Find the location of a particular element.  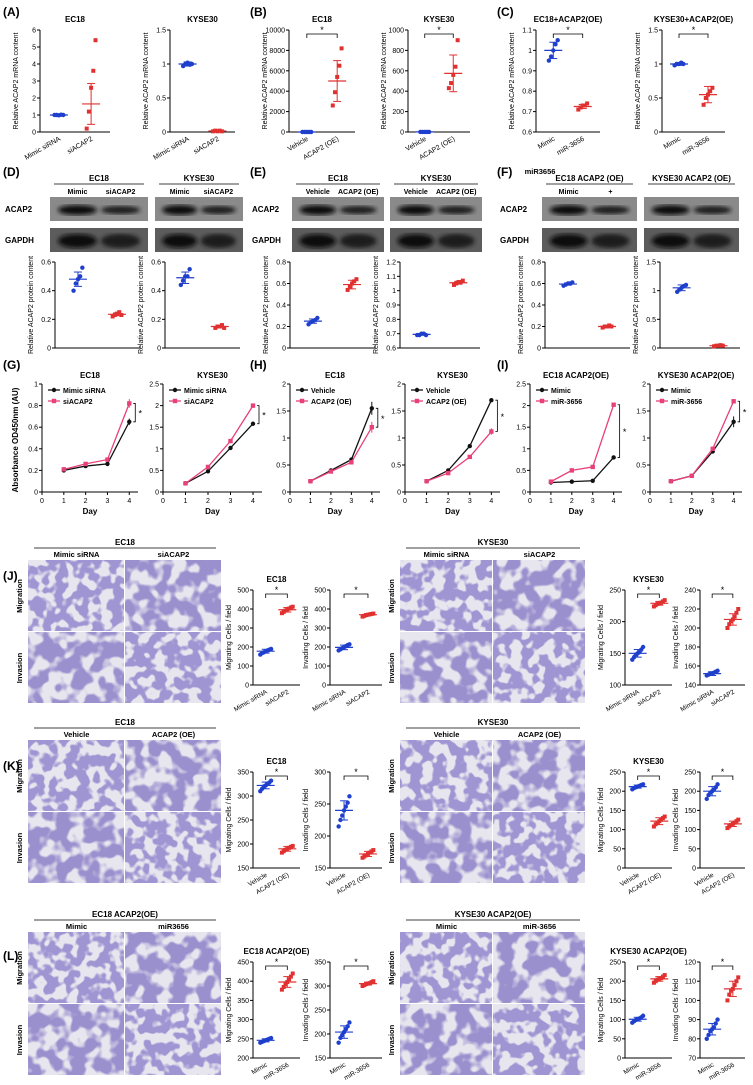

legend-label: Vehicle is located at coordinates (438, 391).